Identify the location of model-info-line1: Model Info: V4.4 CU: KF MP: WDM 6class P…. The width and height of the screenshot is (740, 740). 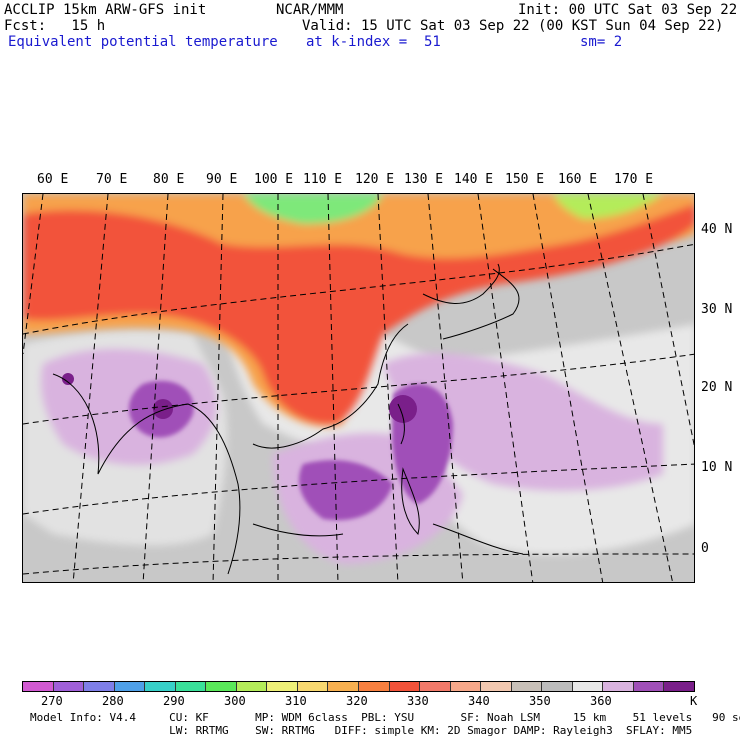
(385, 717).